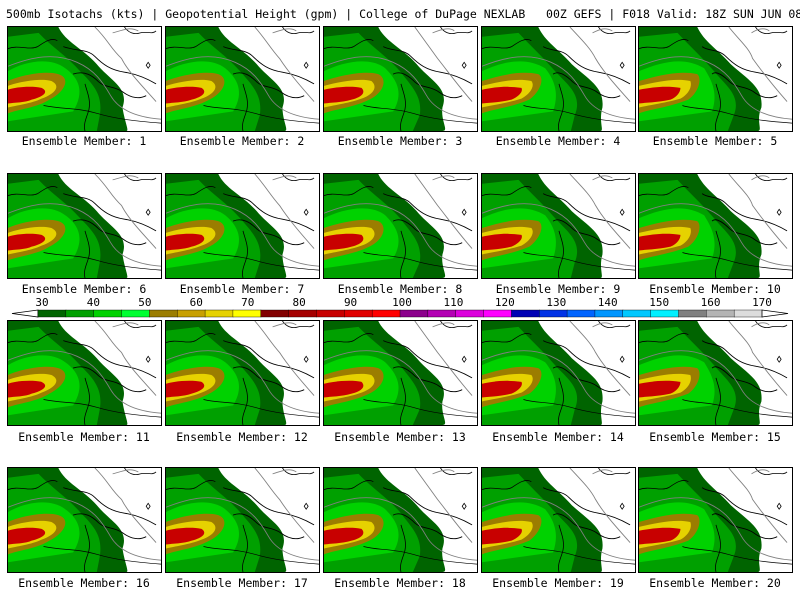 This screenshot has width=800, height=600. Describe the element at coordinates (144, 302) in the screenshot. I see `colorbar-tick-label: 50` at that location.